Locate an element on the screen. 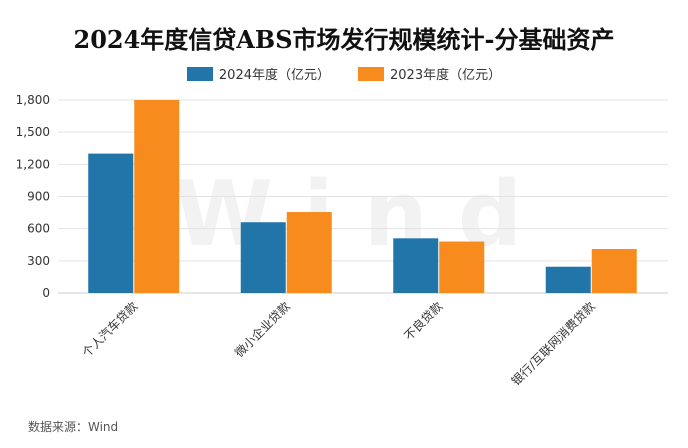  legend-swatch-2024 is located at coordinates (199, 73).